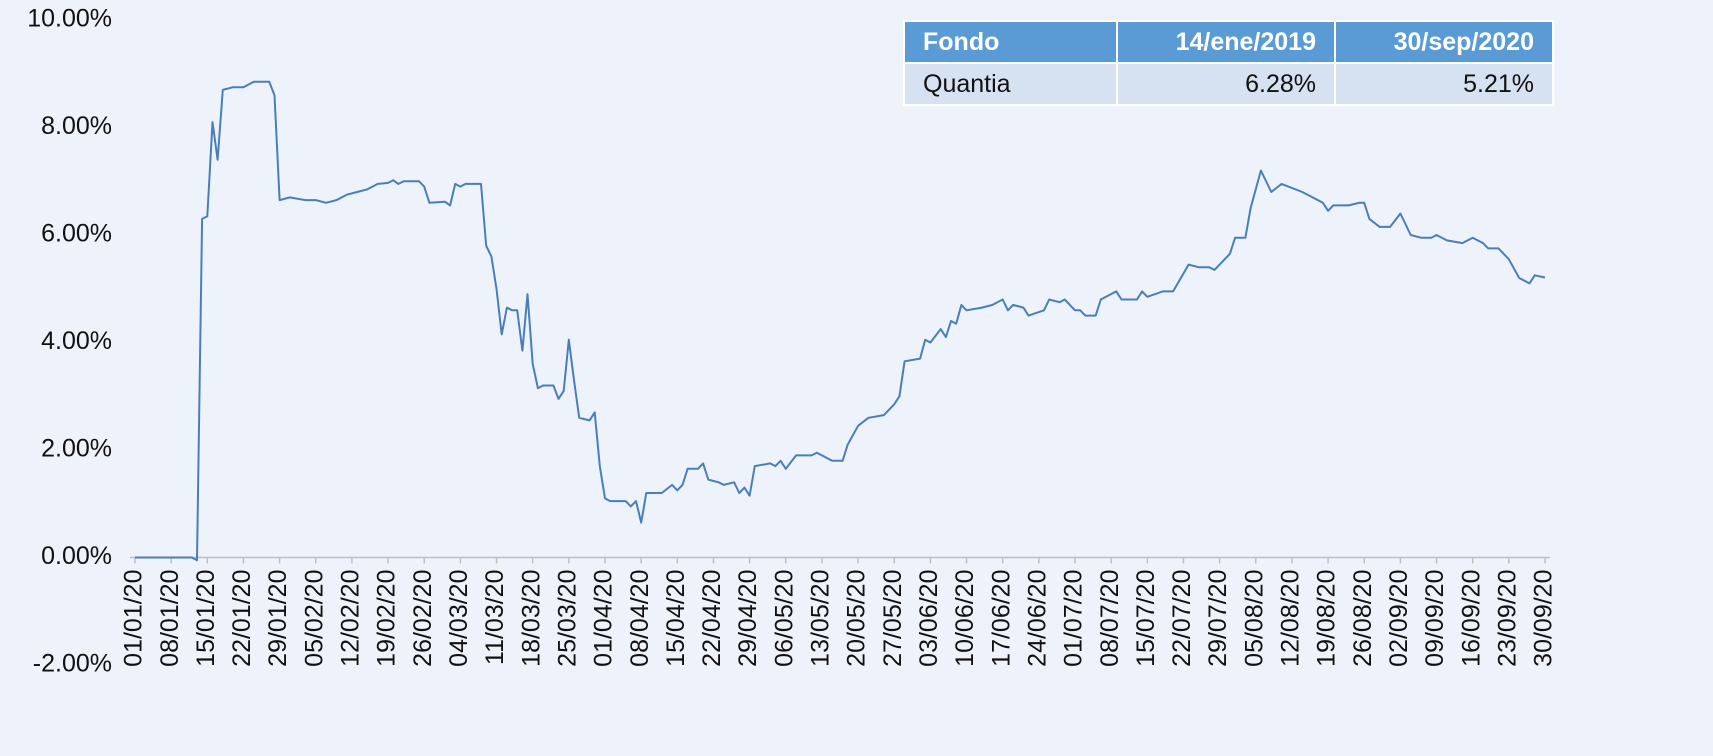 The image size is (1713, 756). I want to click on x-tick-label: 11/03/20, so click(495, 617).